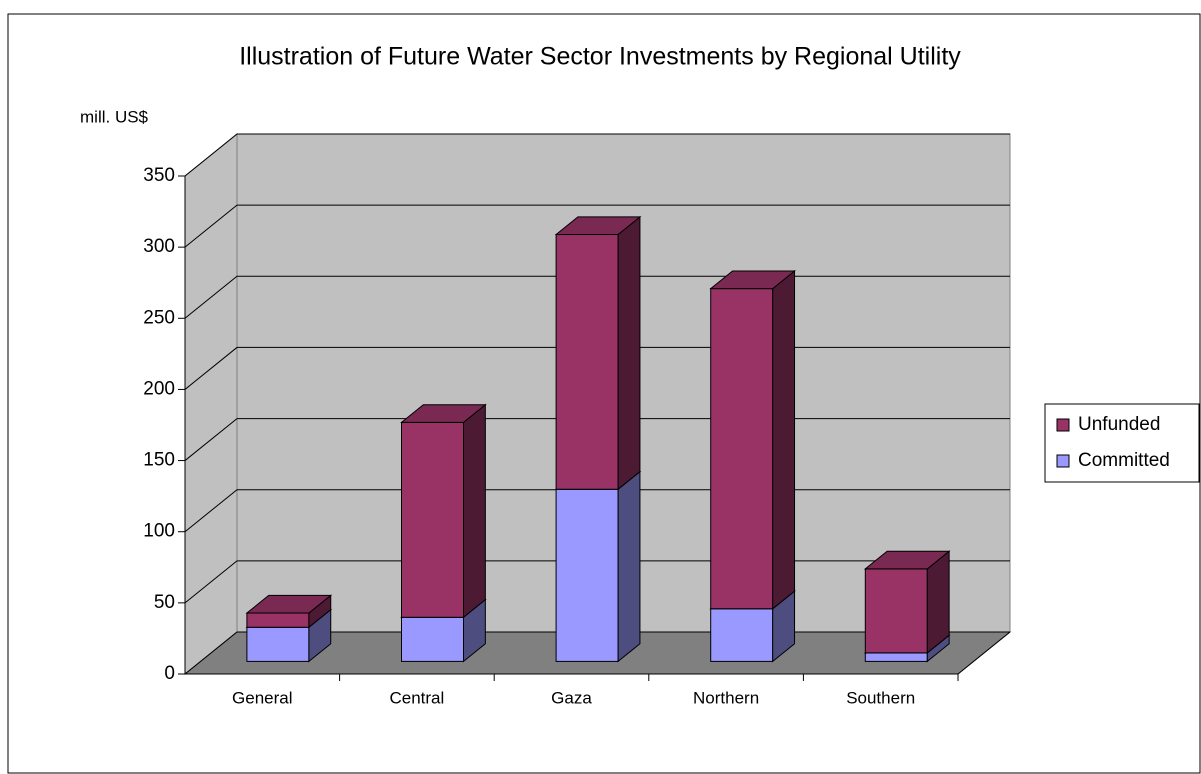  What do you see at coordinates (159, 175) in the screenshot?
I see `y-tick-label: 350` at bounding box center [159, 175].